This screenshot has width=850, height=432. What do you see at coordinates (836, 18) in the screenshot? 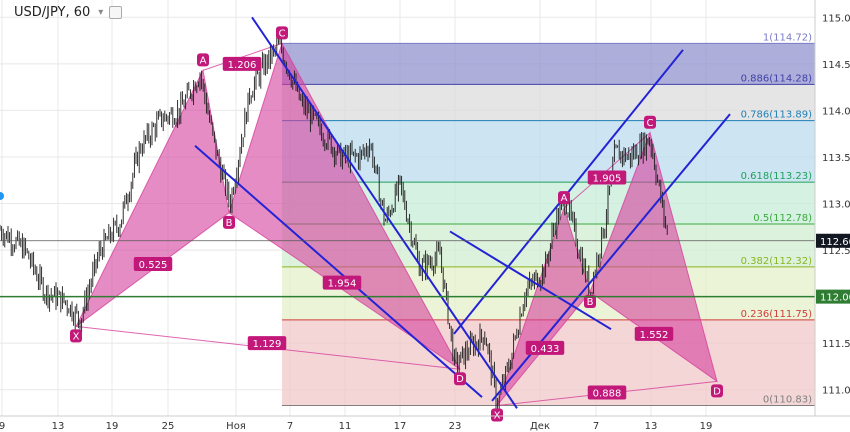
I see `price-tick-label: 115.00` at bounding box center [836, 18].